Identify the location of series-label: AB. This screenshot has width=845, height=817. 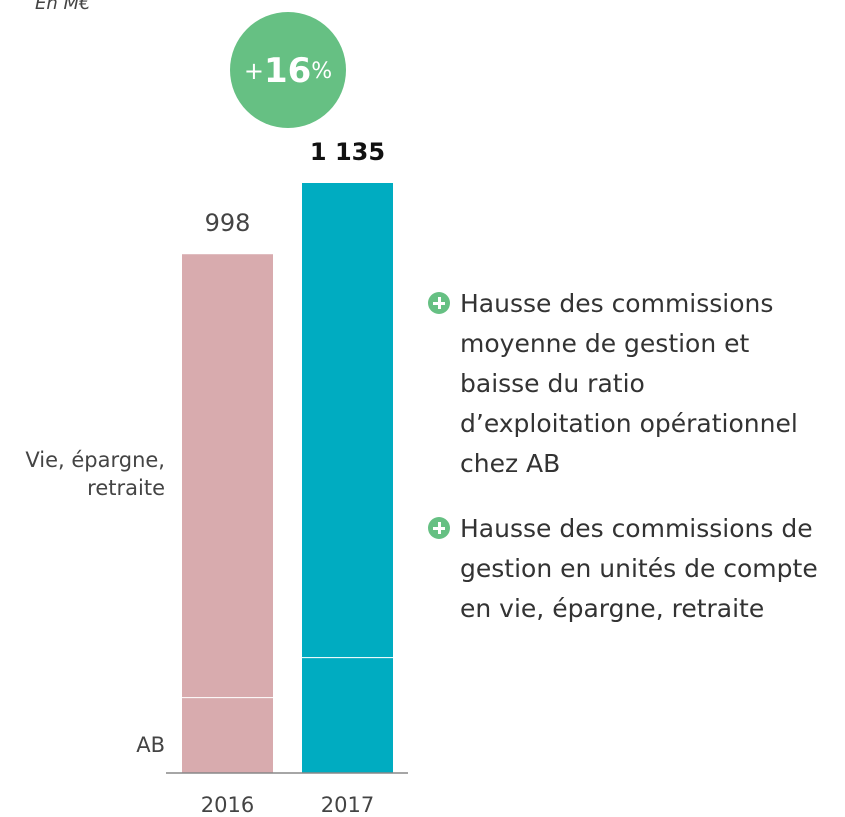
(150, 745).